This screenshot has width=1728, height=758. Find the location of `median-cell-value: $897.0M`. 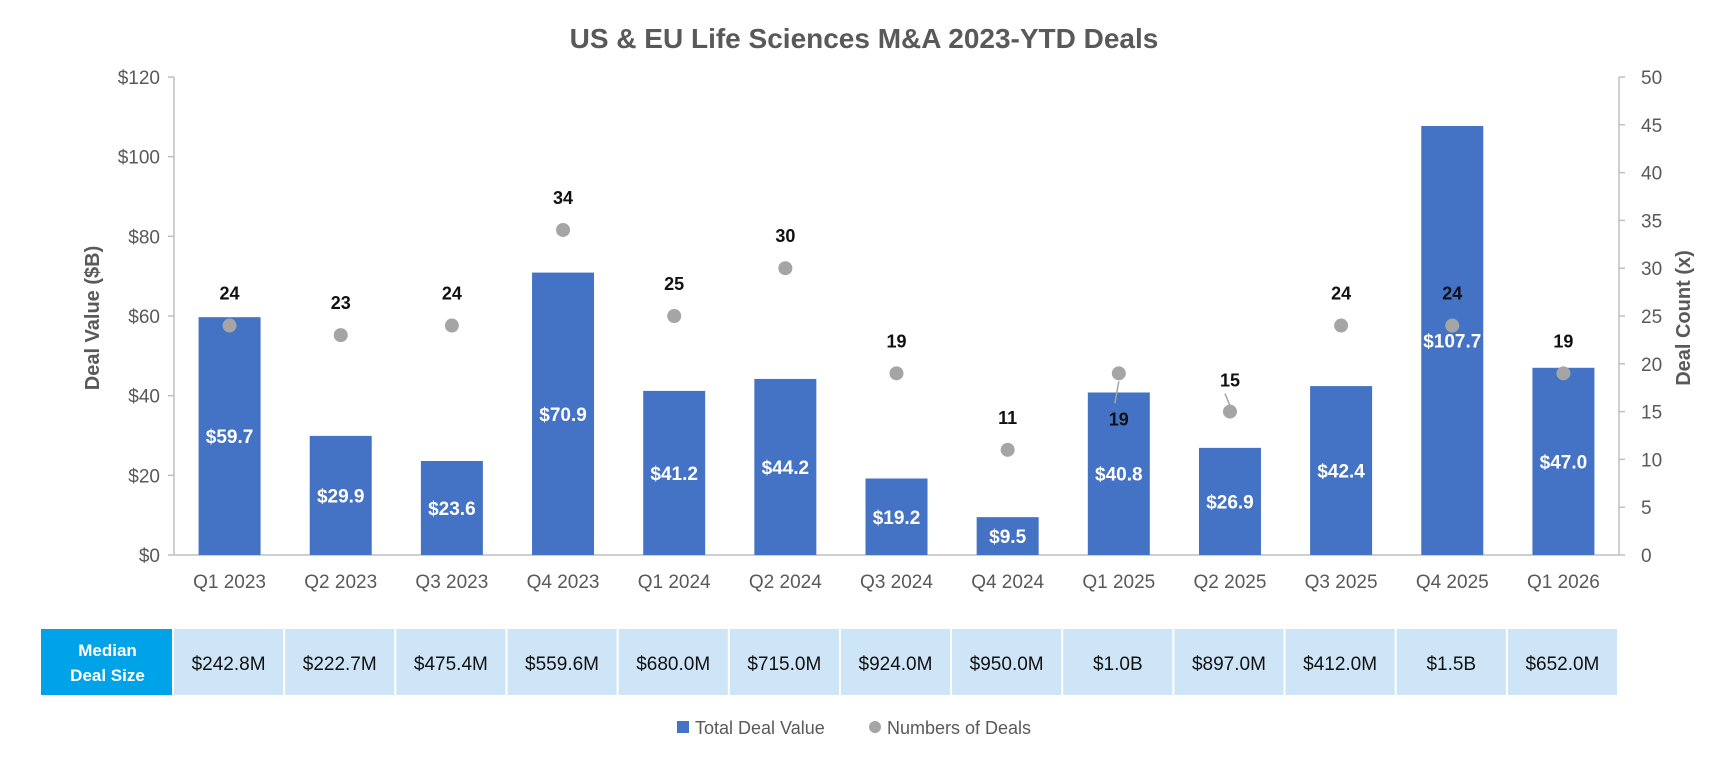

median-cell-value: $897.0M is located at coordinates (1229, 664).